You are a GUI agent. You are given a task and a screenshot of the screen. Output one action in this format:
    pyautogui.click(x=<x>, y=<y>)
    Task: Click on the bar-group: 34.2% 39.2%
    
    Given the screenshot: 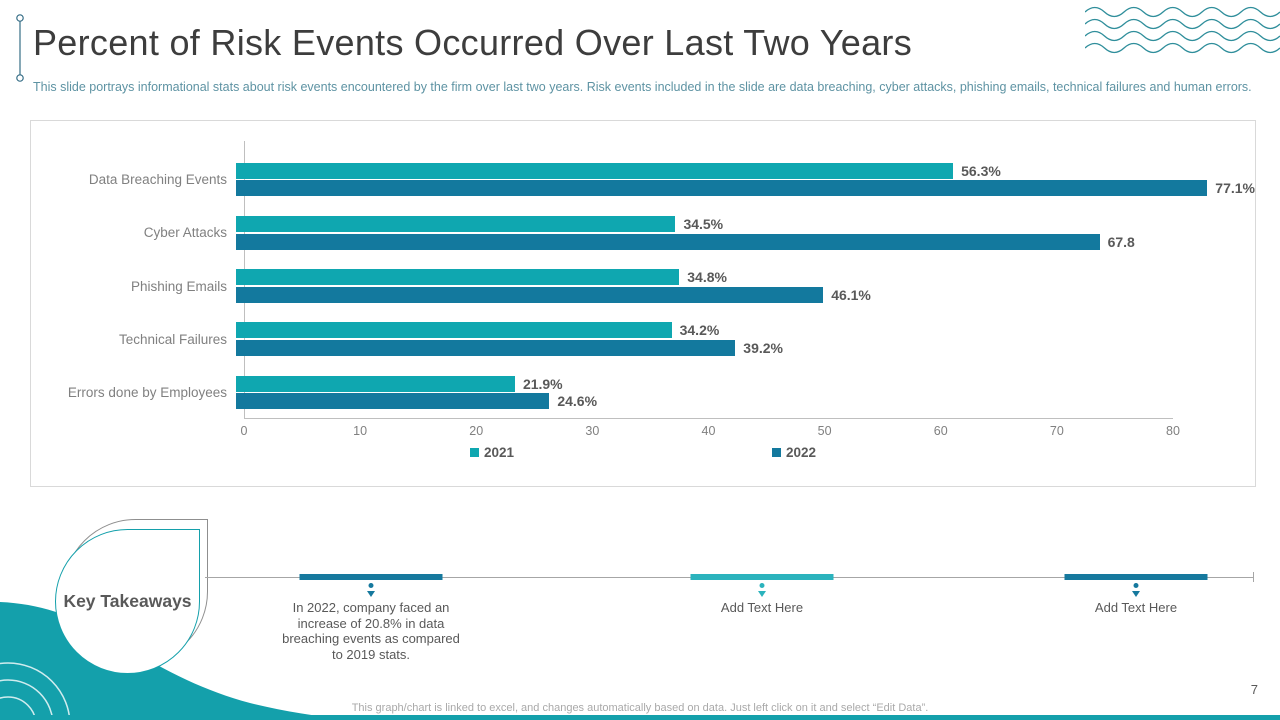 What is the action you would take?
    pyautogui.click(x=745, y=339)
    